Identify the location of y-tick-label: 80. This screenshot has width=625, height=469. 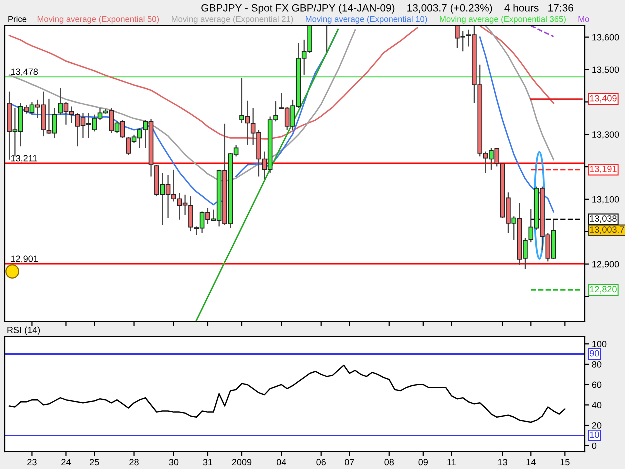
(597, 364).